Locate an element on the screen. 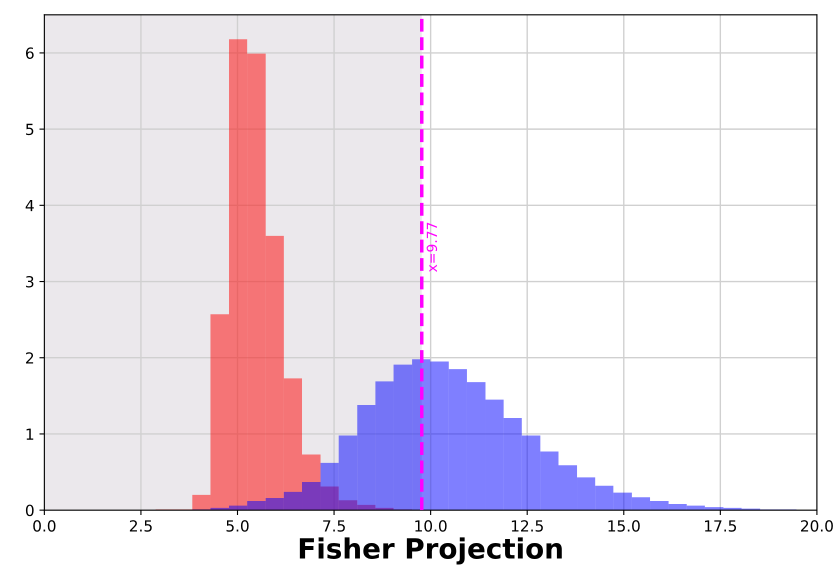  y-tick-label: 5 is located at coordinates (30, 130).